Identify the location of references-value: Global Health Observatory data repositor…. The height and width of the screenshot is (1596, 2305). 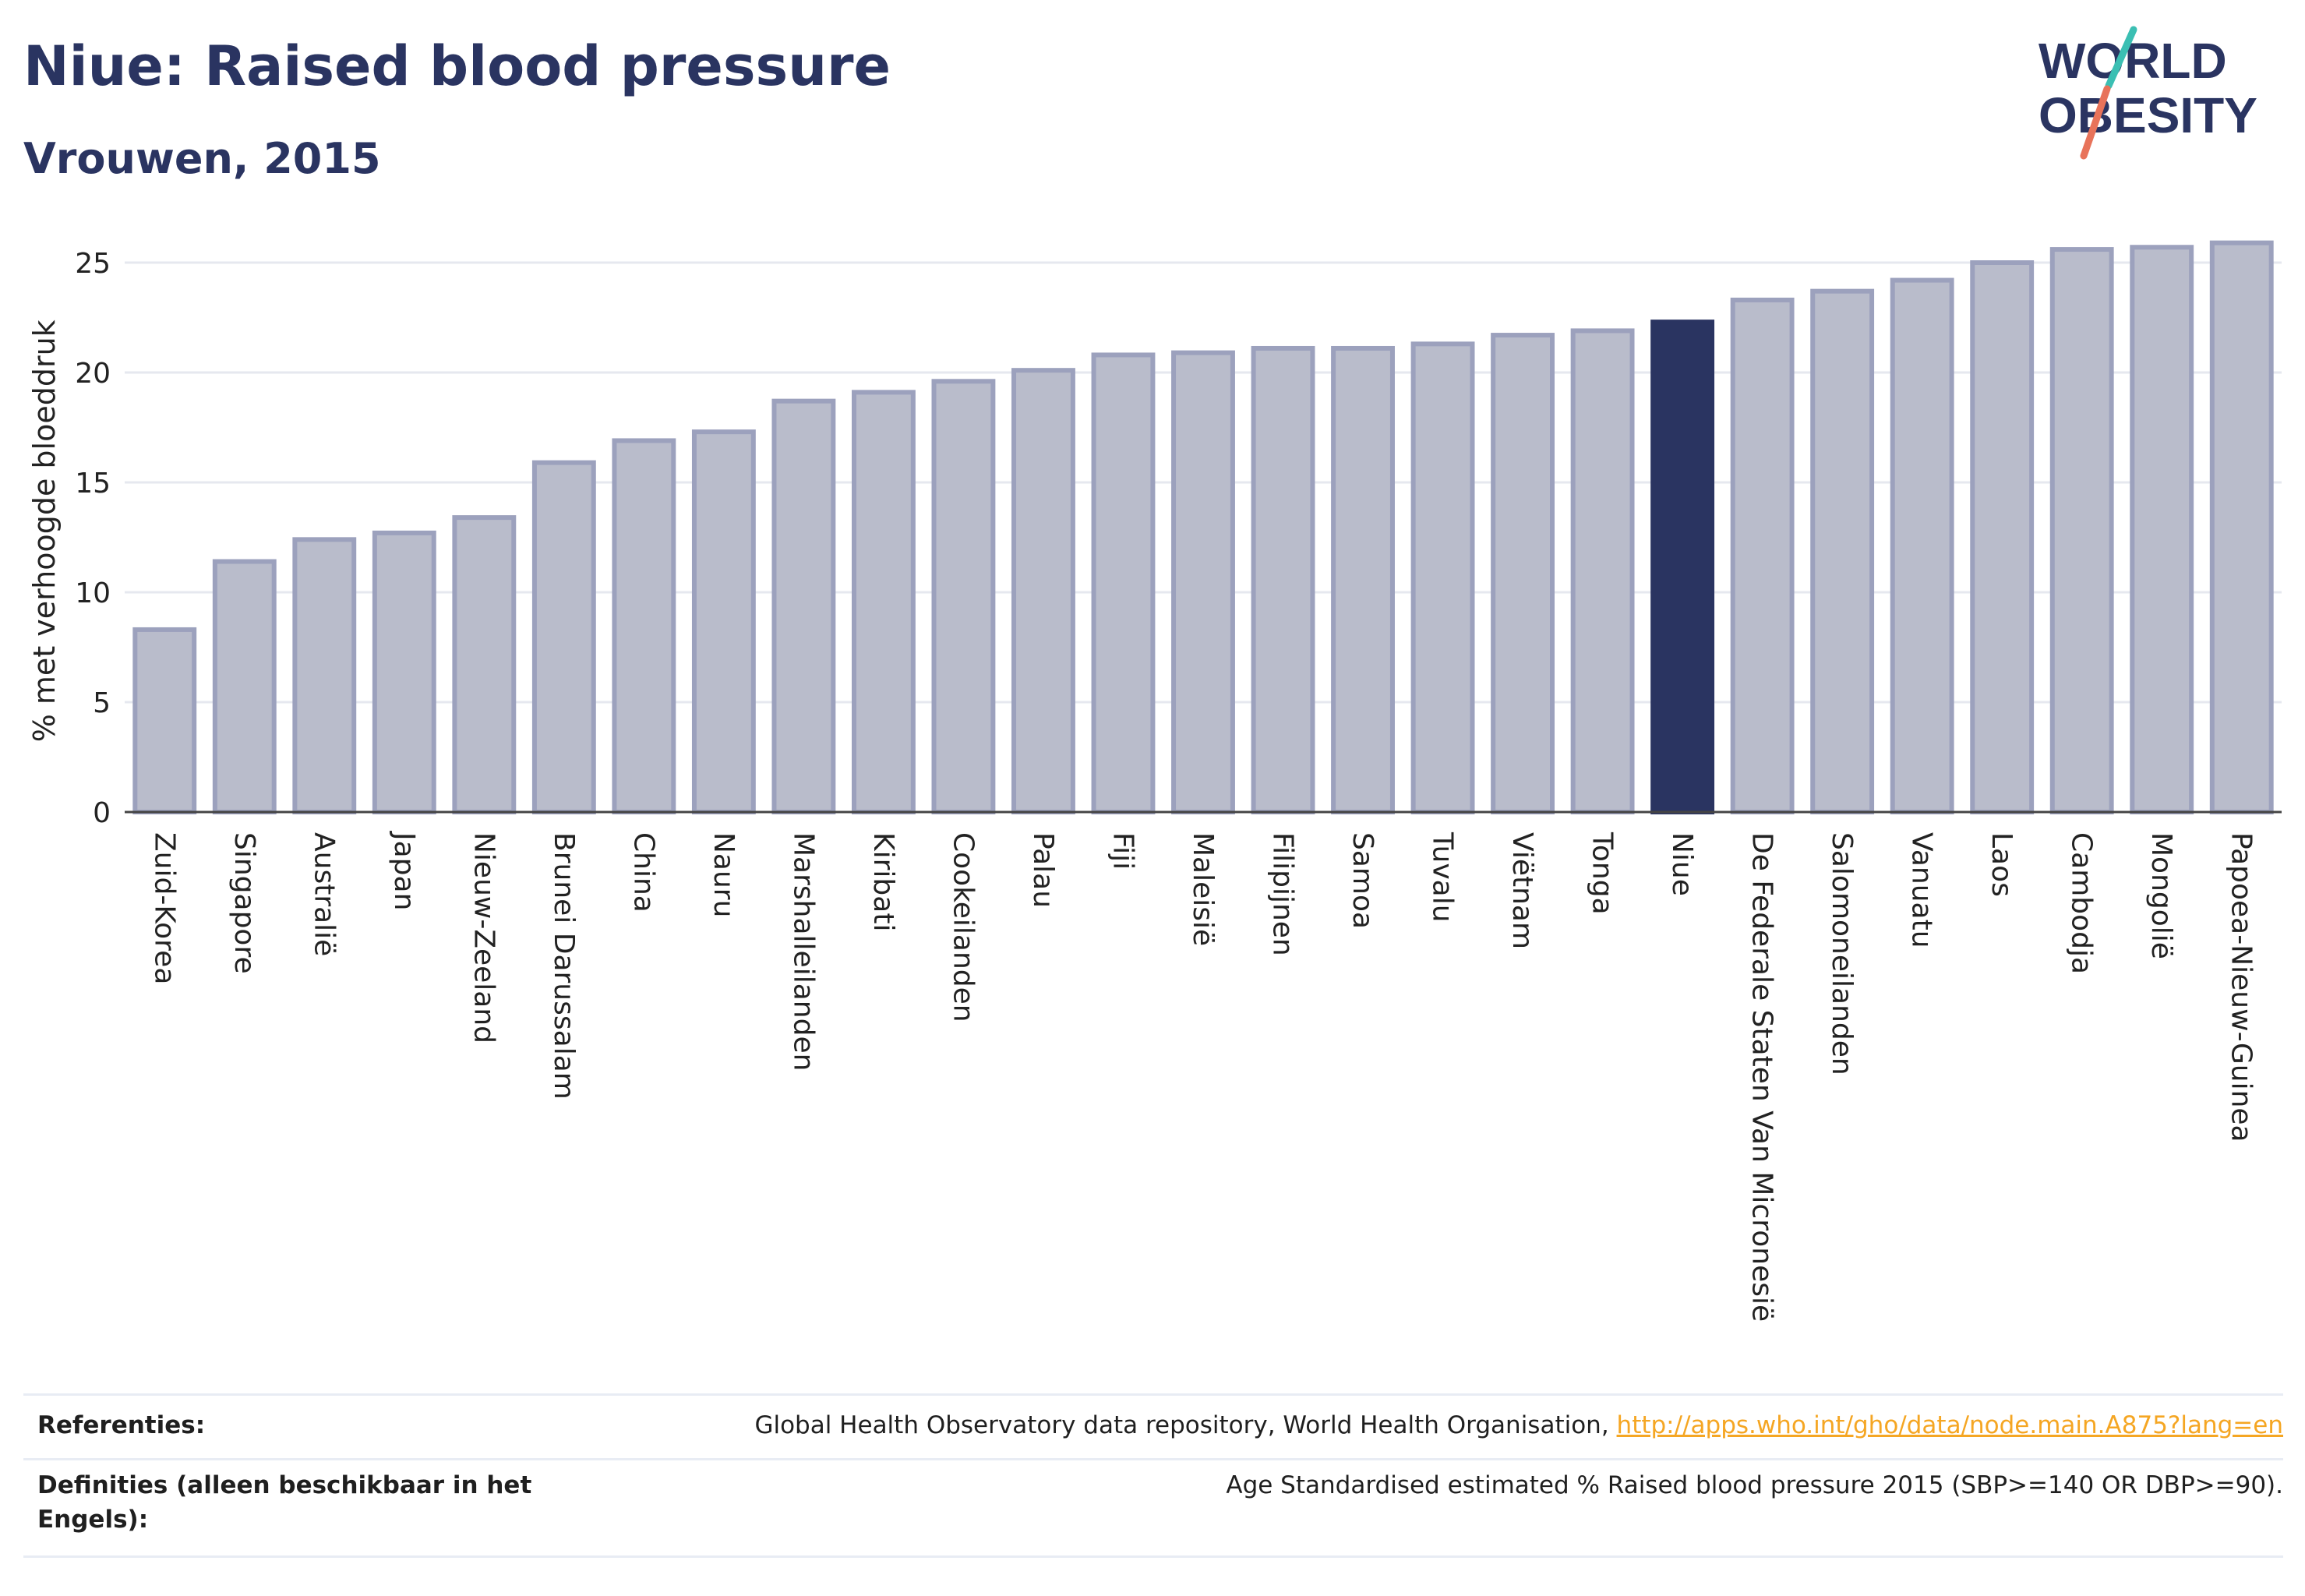
(1518, 1425).